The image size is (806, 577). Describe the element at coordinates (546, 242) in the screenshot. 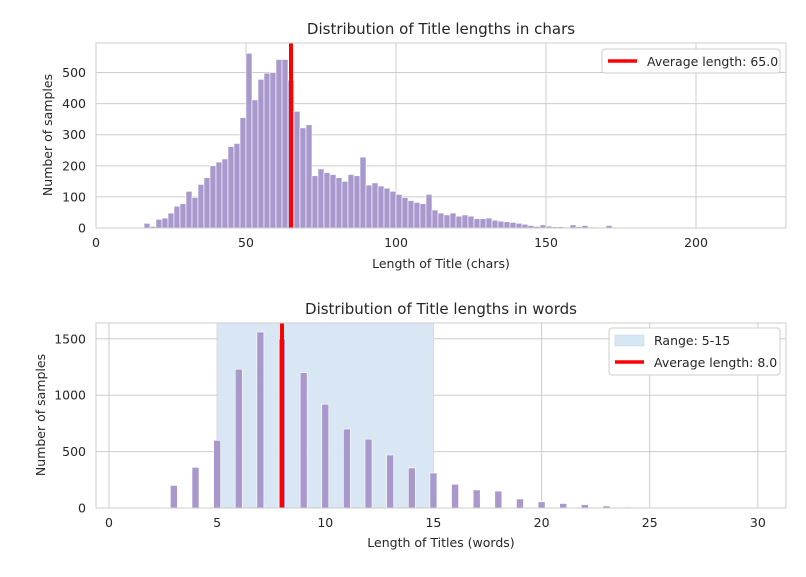

I see `chart-chars-x-tick-label: 150` at that location.